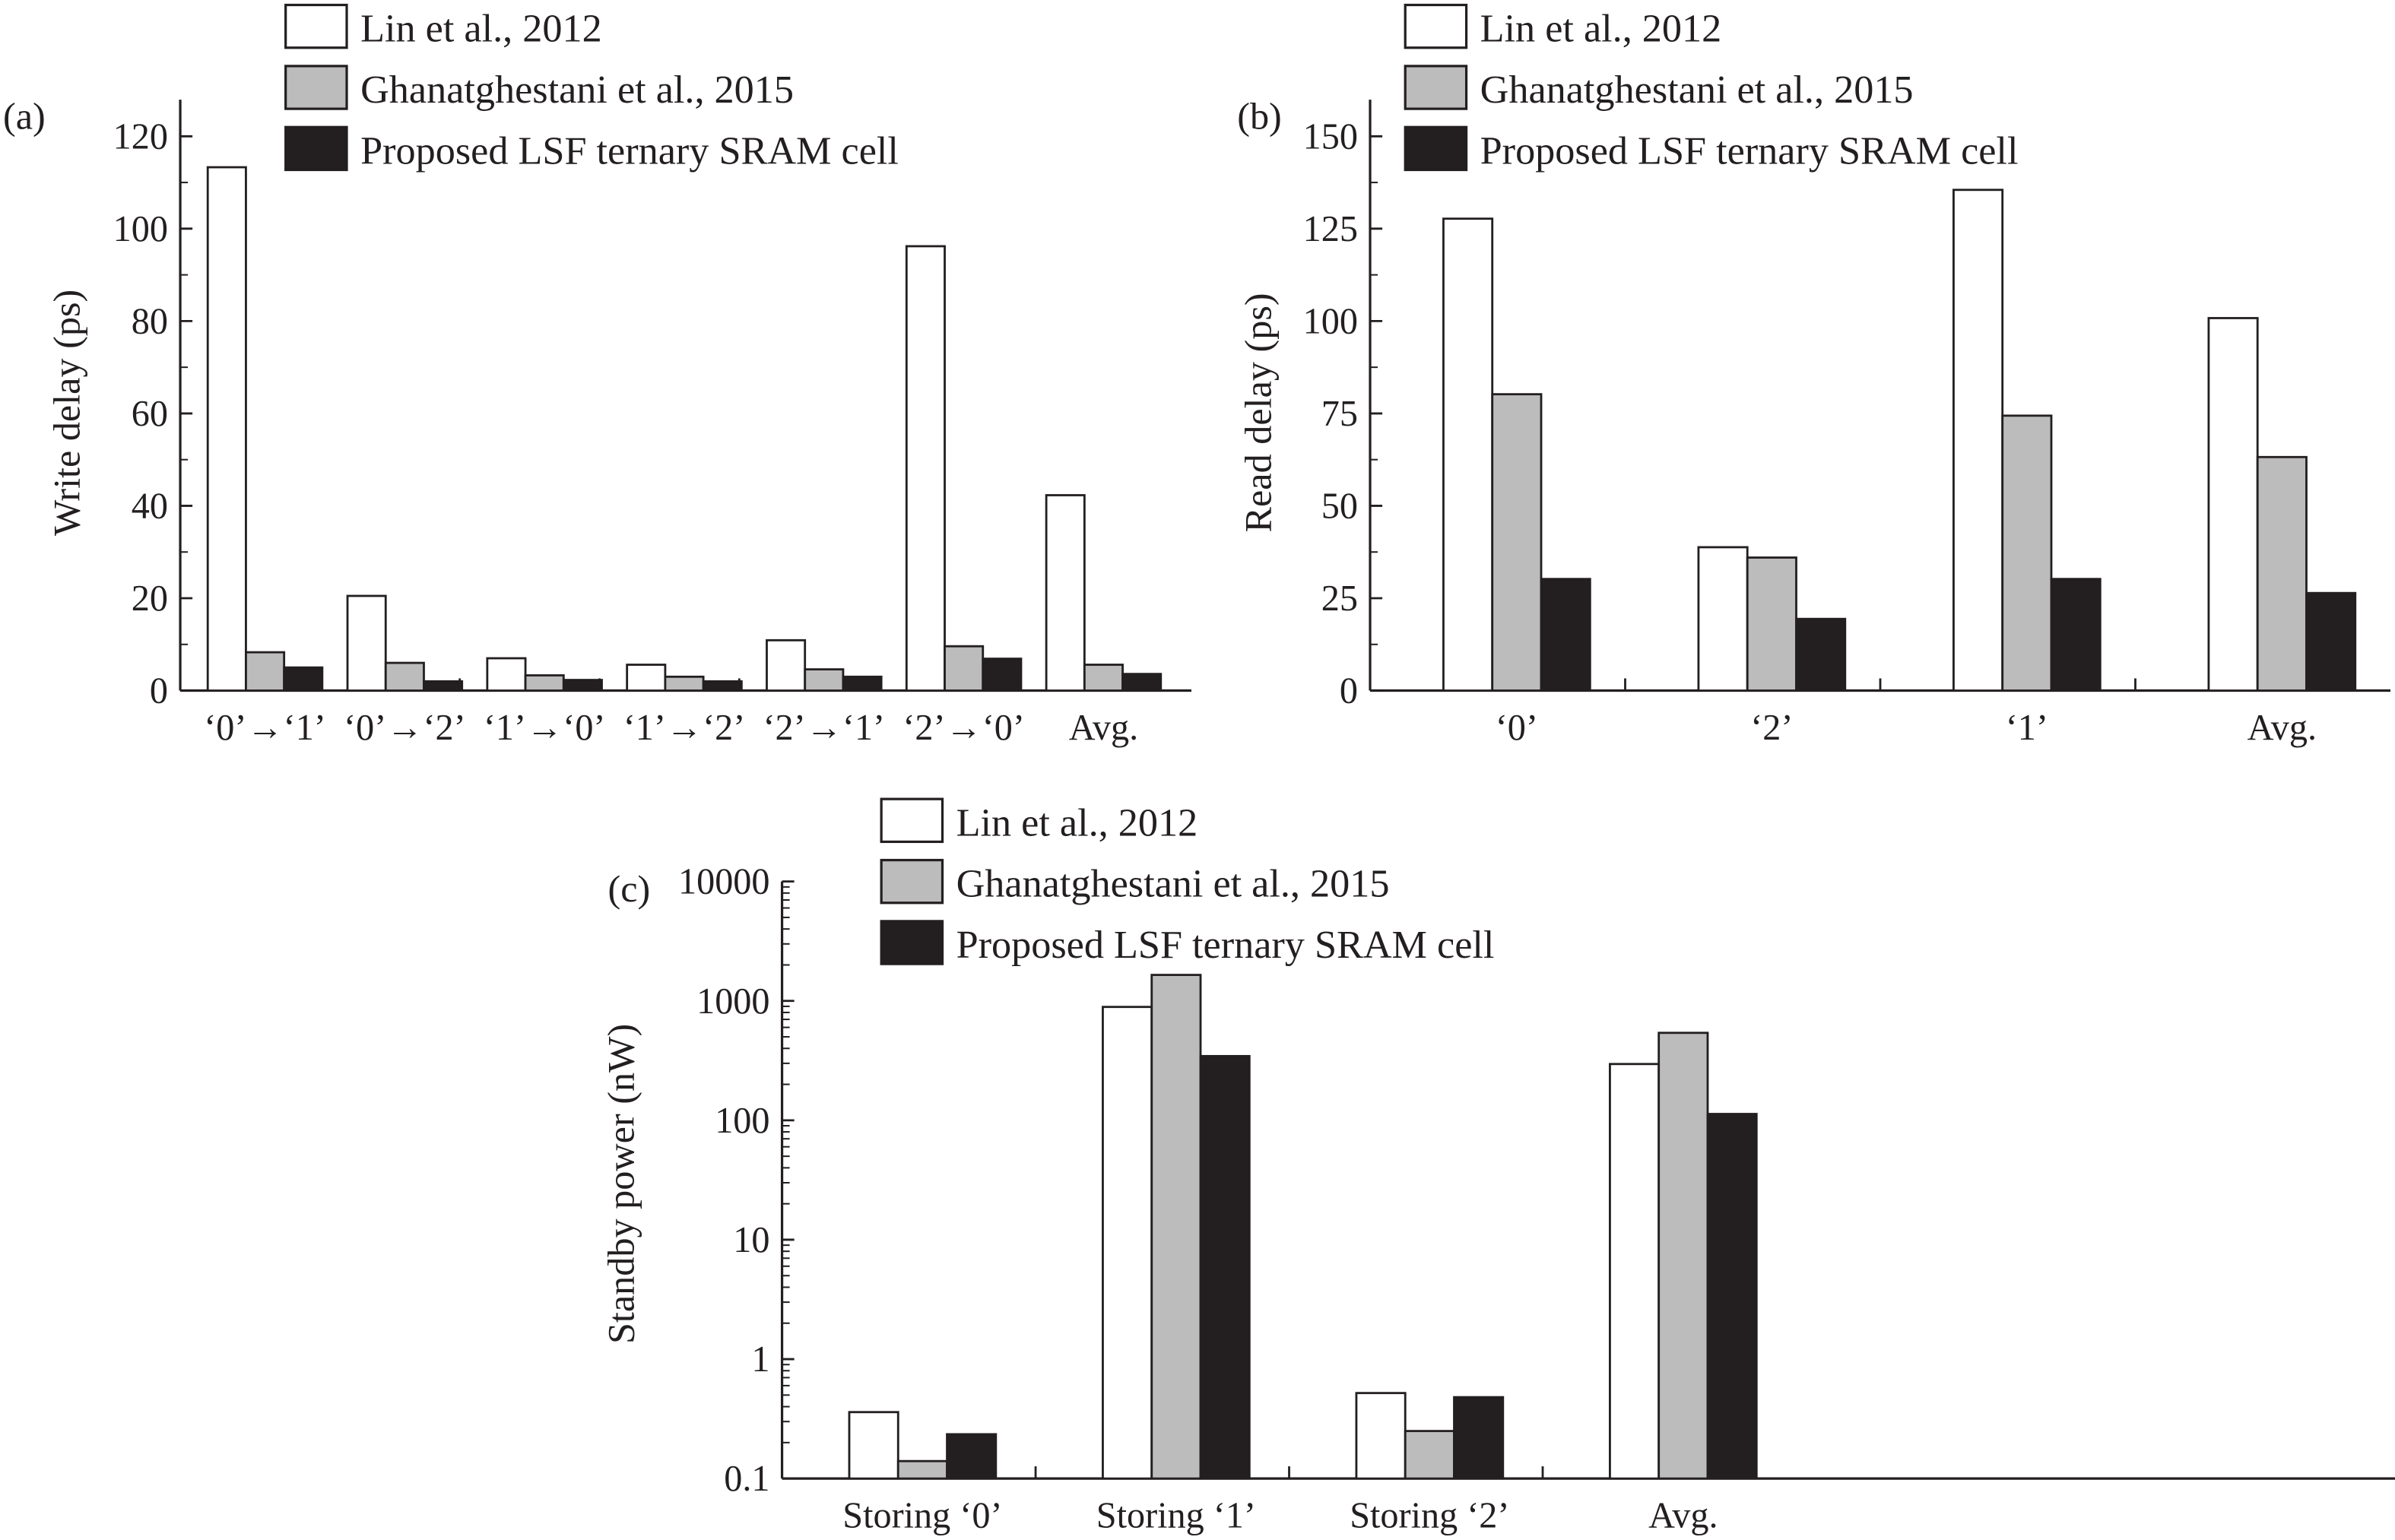  Describe the element at coordinates (140, 137) in the screenshot. I see `y-tick-label: 120` at that location.